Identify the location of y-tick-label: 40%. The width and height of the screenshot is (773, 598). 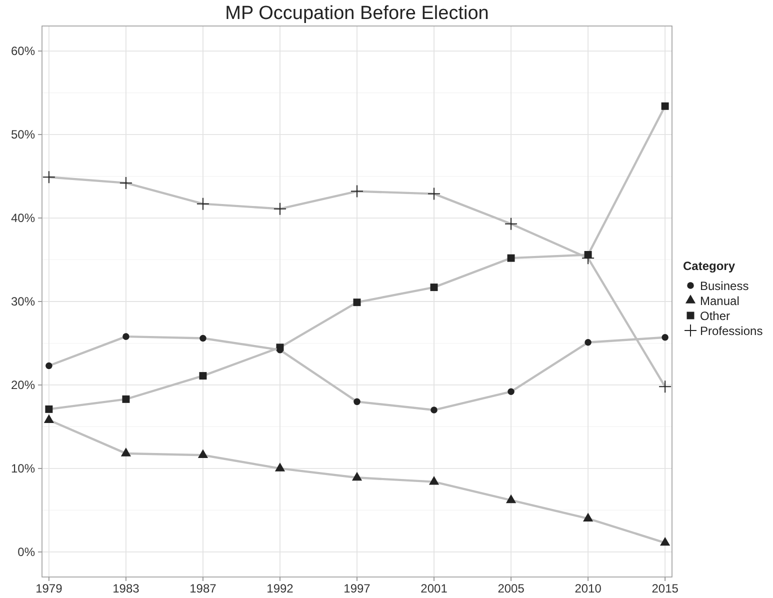
(23, 217).